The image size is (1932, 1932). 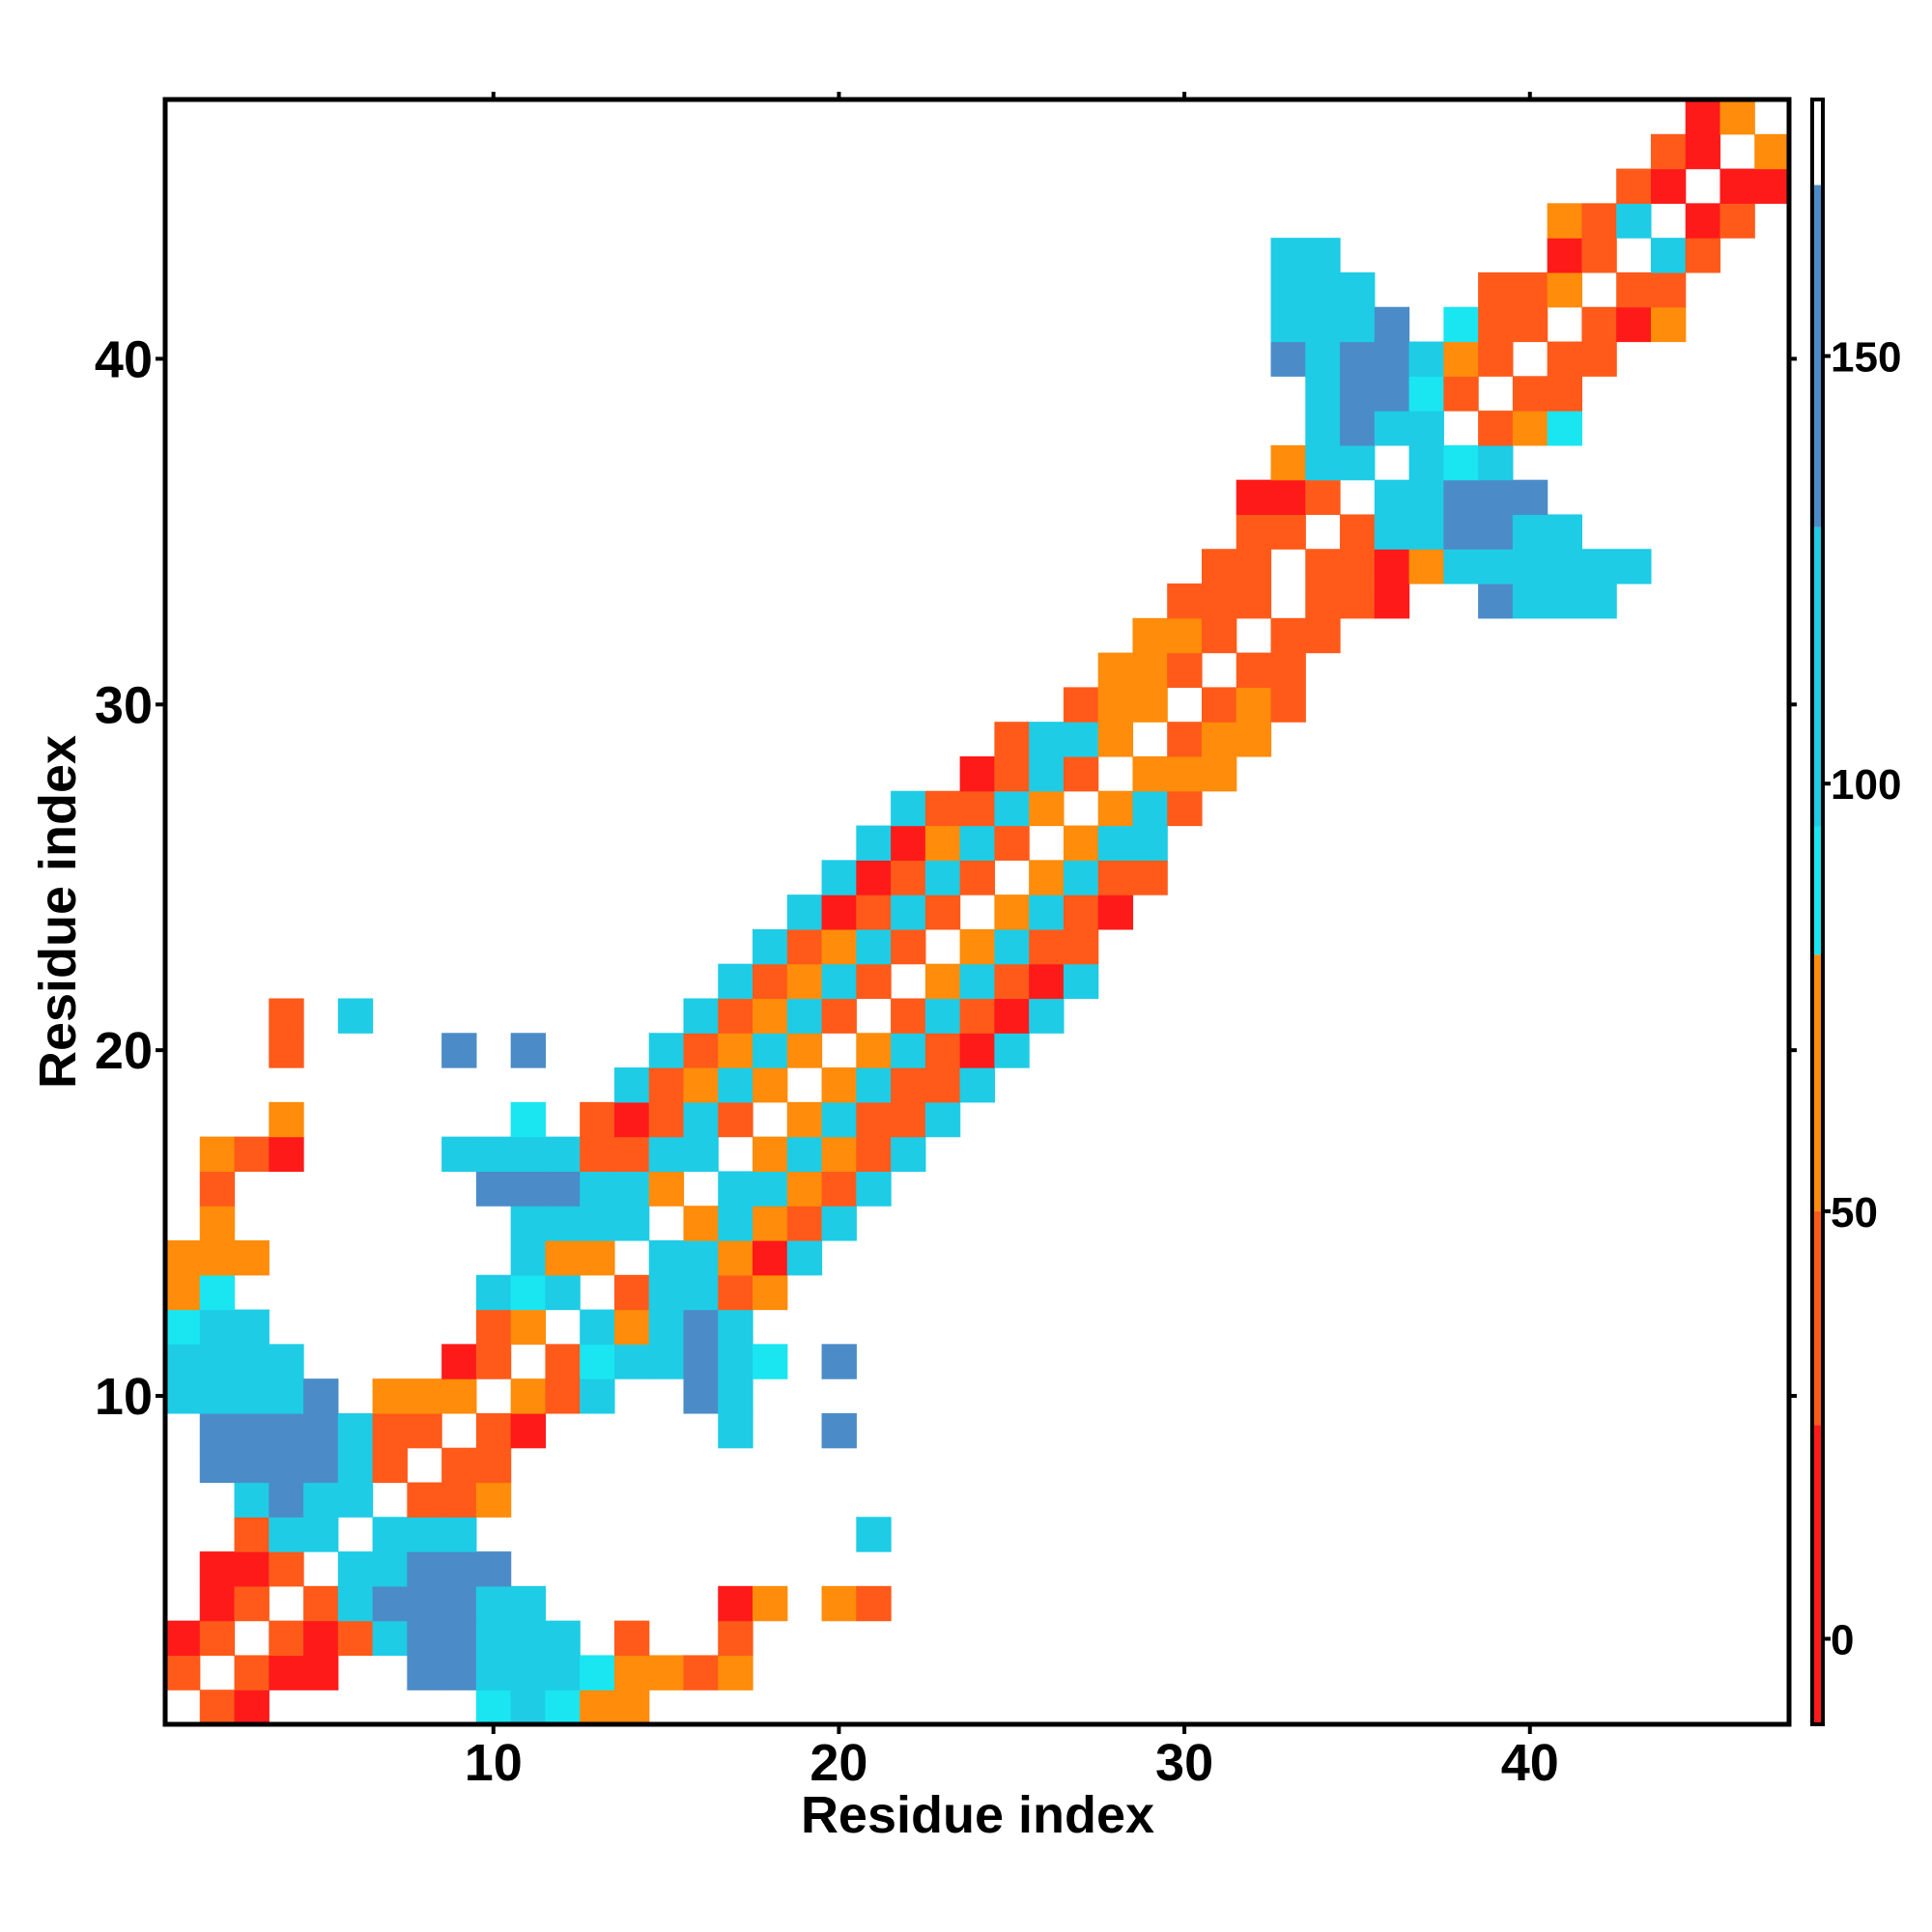 What do you see at coordinates (1854, 1212) in the screenshot?
I see `colorbar-tick-label: 50` at bounding box center [1854, 1212].